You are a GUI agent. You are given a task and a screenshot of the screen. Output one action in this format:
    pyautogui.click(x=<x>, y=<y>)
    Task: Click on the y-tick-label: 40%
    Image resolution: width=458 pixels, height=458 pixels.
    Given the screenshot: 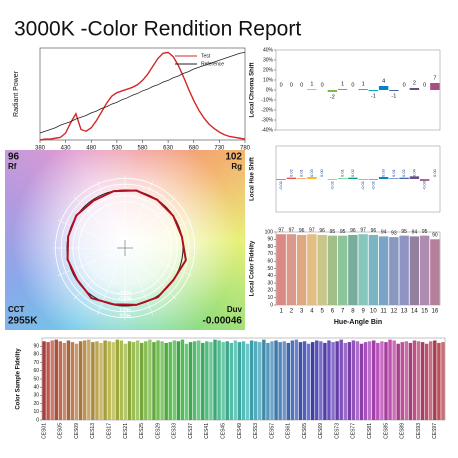 What is the action you would take?
    pyautogui.click(x=268, y=50)
    